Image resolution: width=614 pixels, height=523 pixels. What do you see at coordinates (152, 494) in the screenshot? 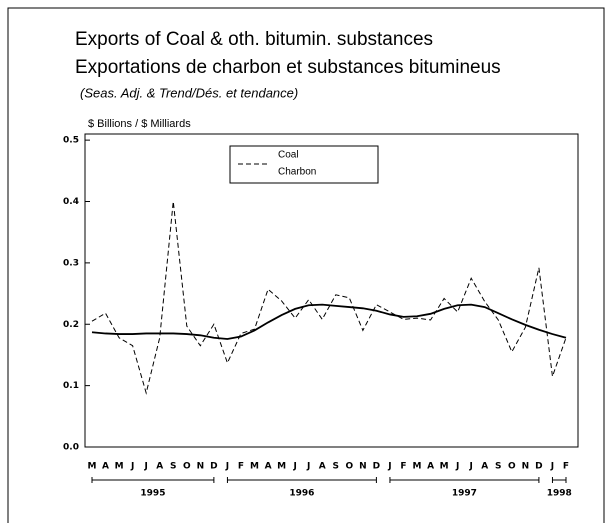
I see `year-label: 1995` at bounding box center [152, 494].